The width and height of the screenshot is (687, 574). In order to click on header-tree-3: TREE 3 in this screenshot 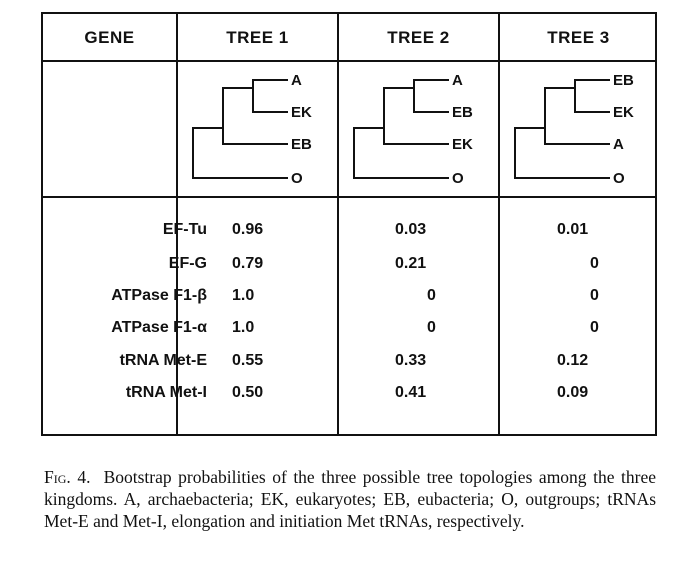, I will do `click(578, 37)`.